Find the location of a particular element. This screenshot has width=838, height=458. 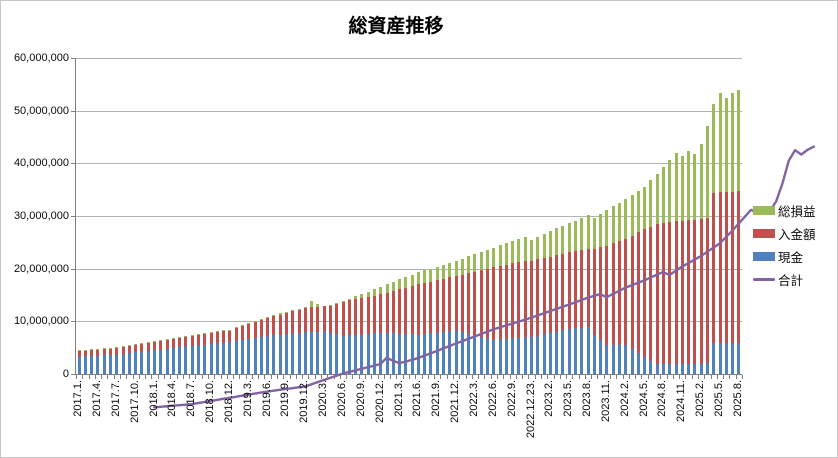

y-axis-tick-label: 10,000,000 is located at coordinates (41, 321).